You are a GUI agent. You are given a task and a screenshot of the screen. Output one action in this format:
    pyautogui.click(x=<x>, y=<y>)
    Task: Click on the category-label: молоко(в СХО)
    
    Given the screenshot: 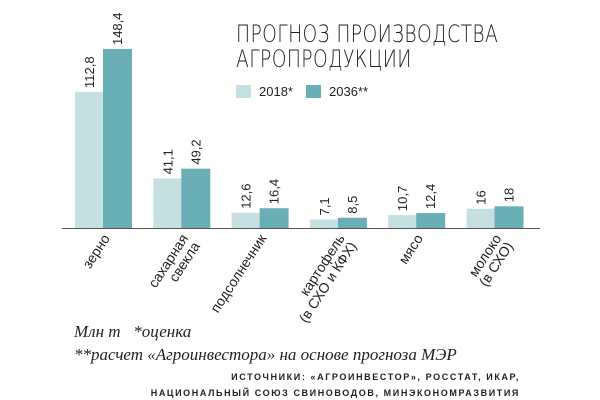 What is the action you would take?
    pyautogui.click(x=490, y=260)
    